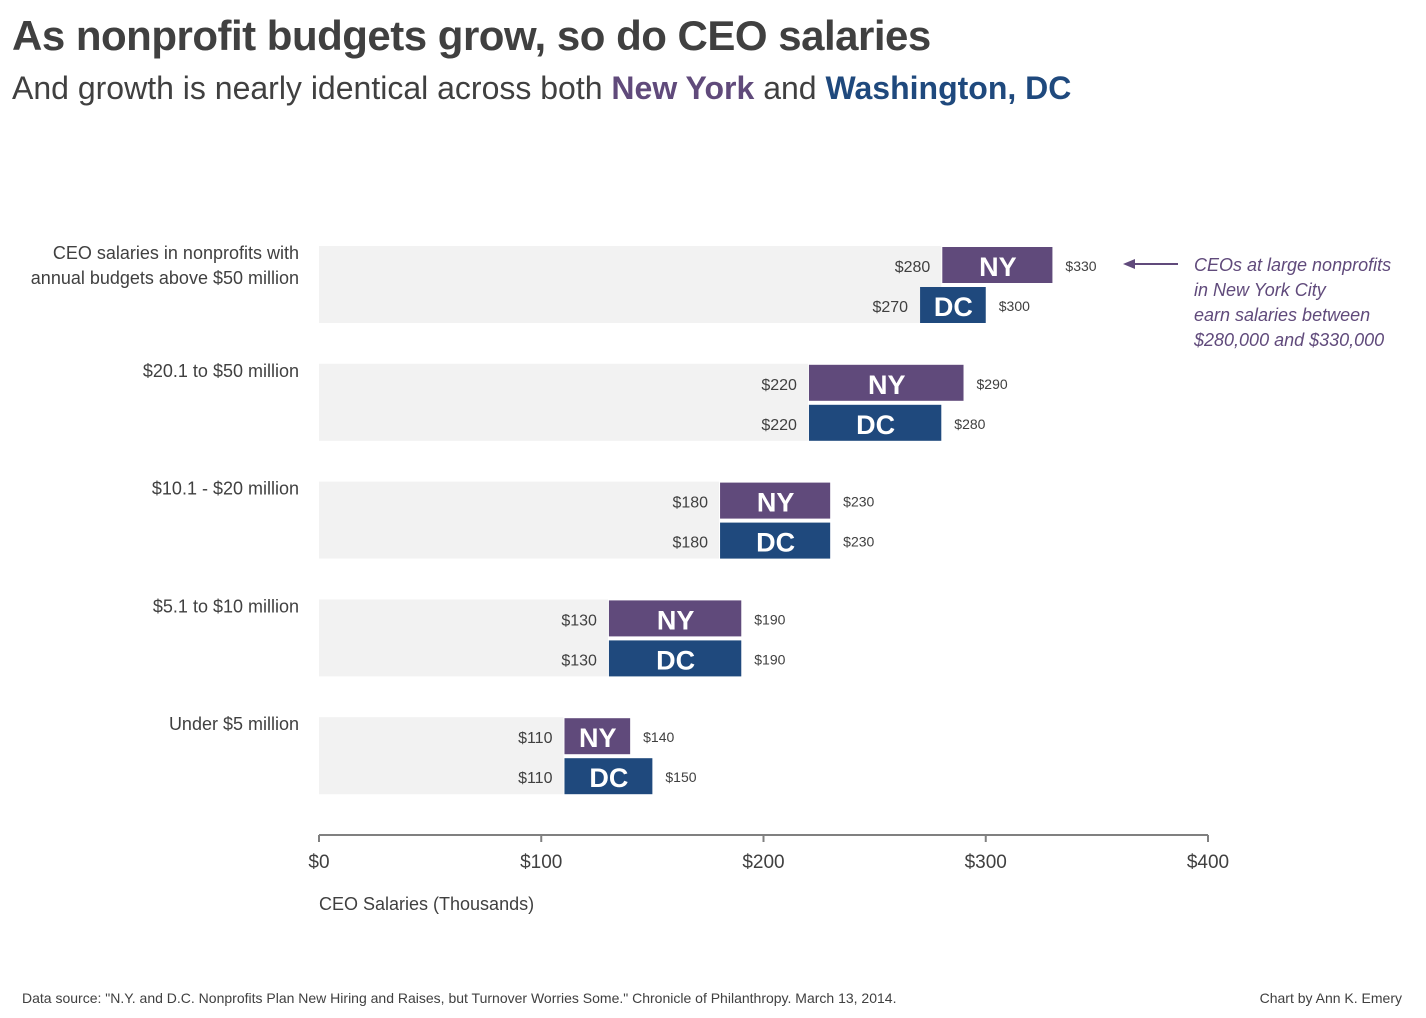 This screenshot has width=1426, height=1018. I want to click on annotation-text: earn salaries between, so click(1282, 315).